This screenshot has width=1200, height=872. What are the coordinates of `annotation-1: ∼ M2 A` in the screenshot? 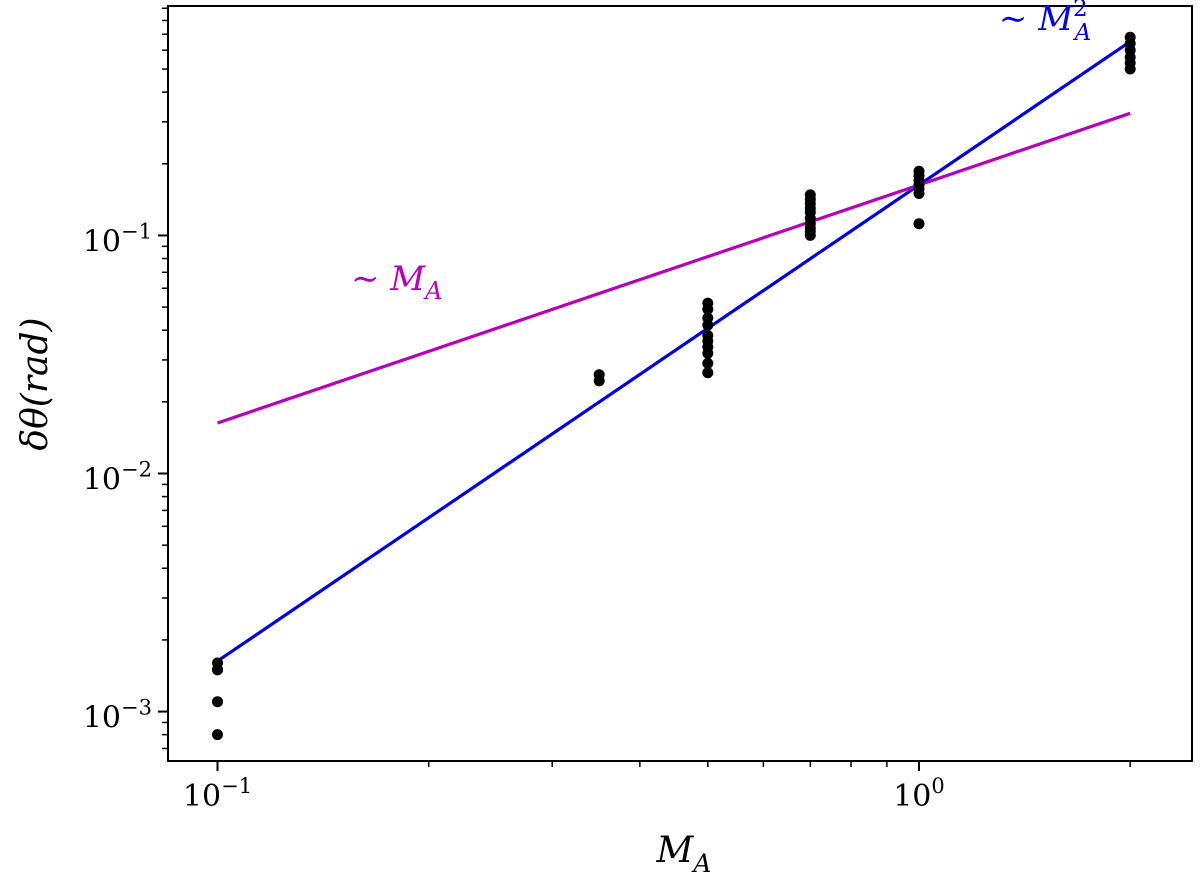 It's located at (1045, 23).